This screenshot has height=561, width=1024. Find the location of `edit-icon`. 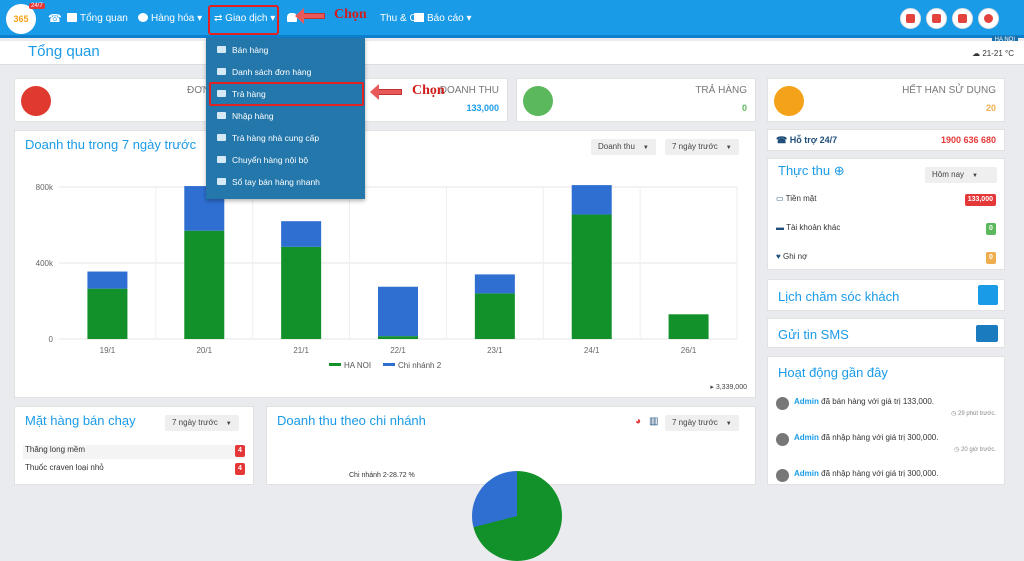

edit-icon is located at coordinates (221, 181).